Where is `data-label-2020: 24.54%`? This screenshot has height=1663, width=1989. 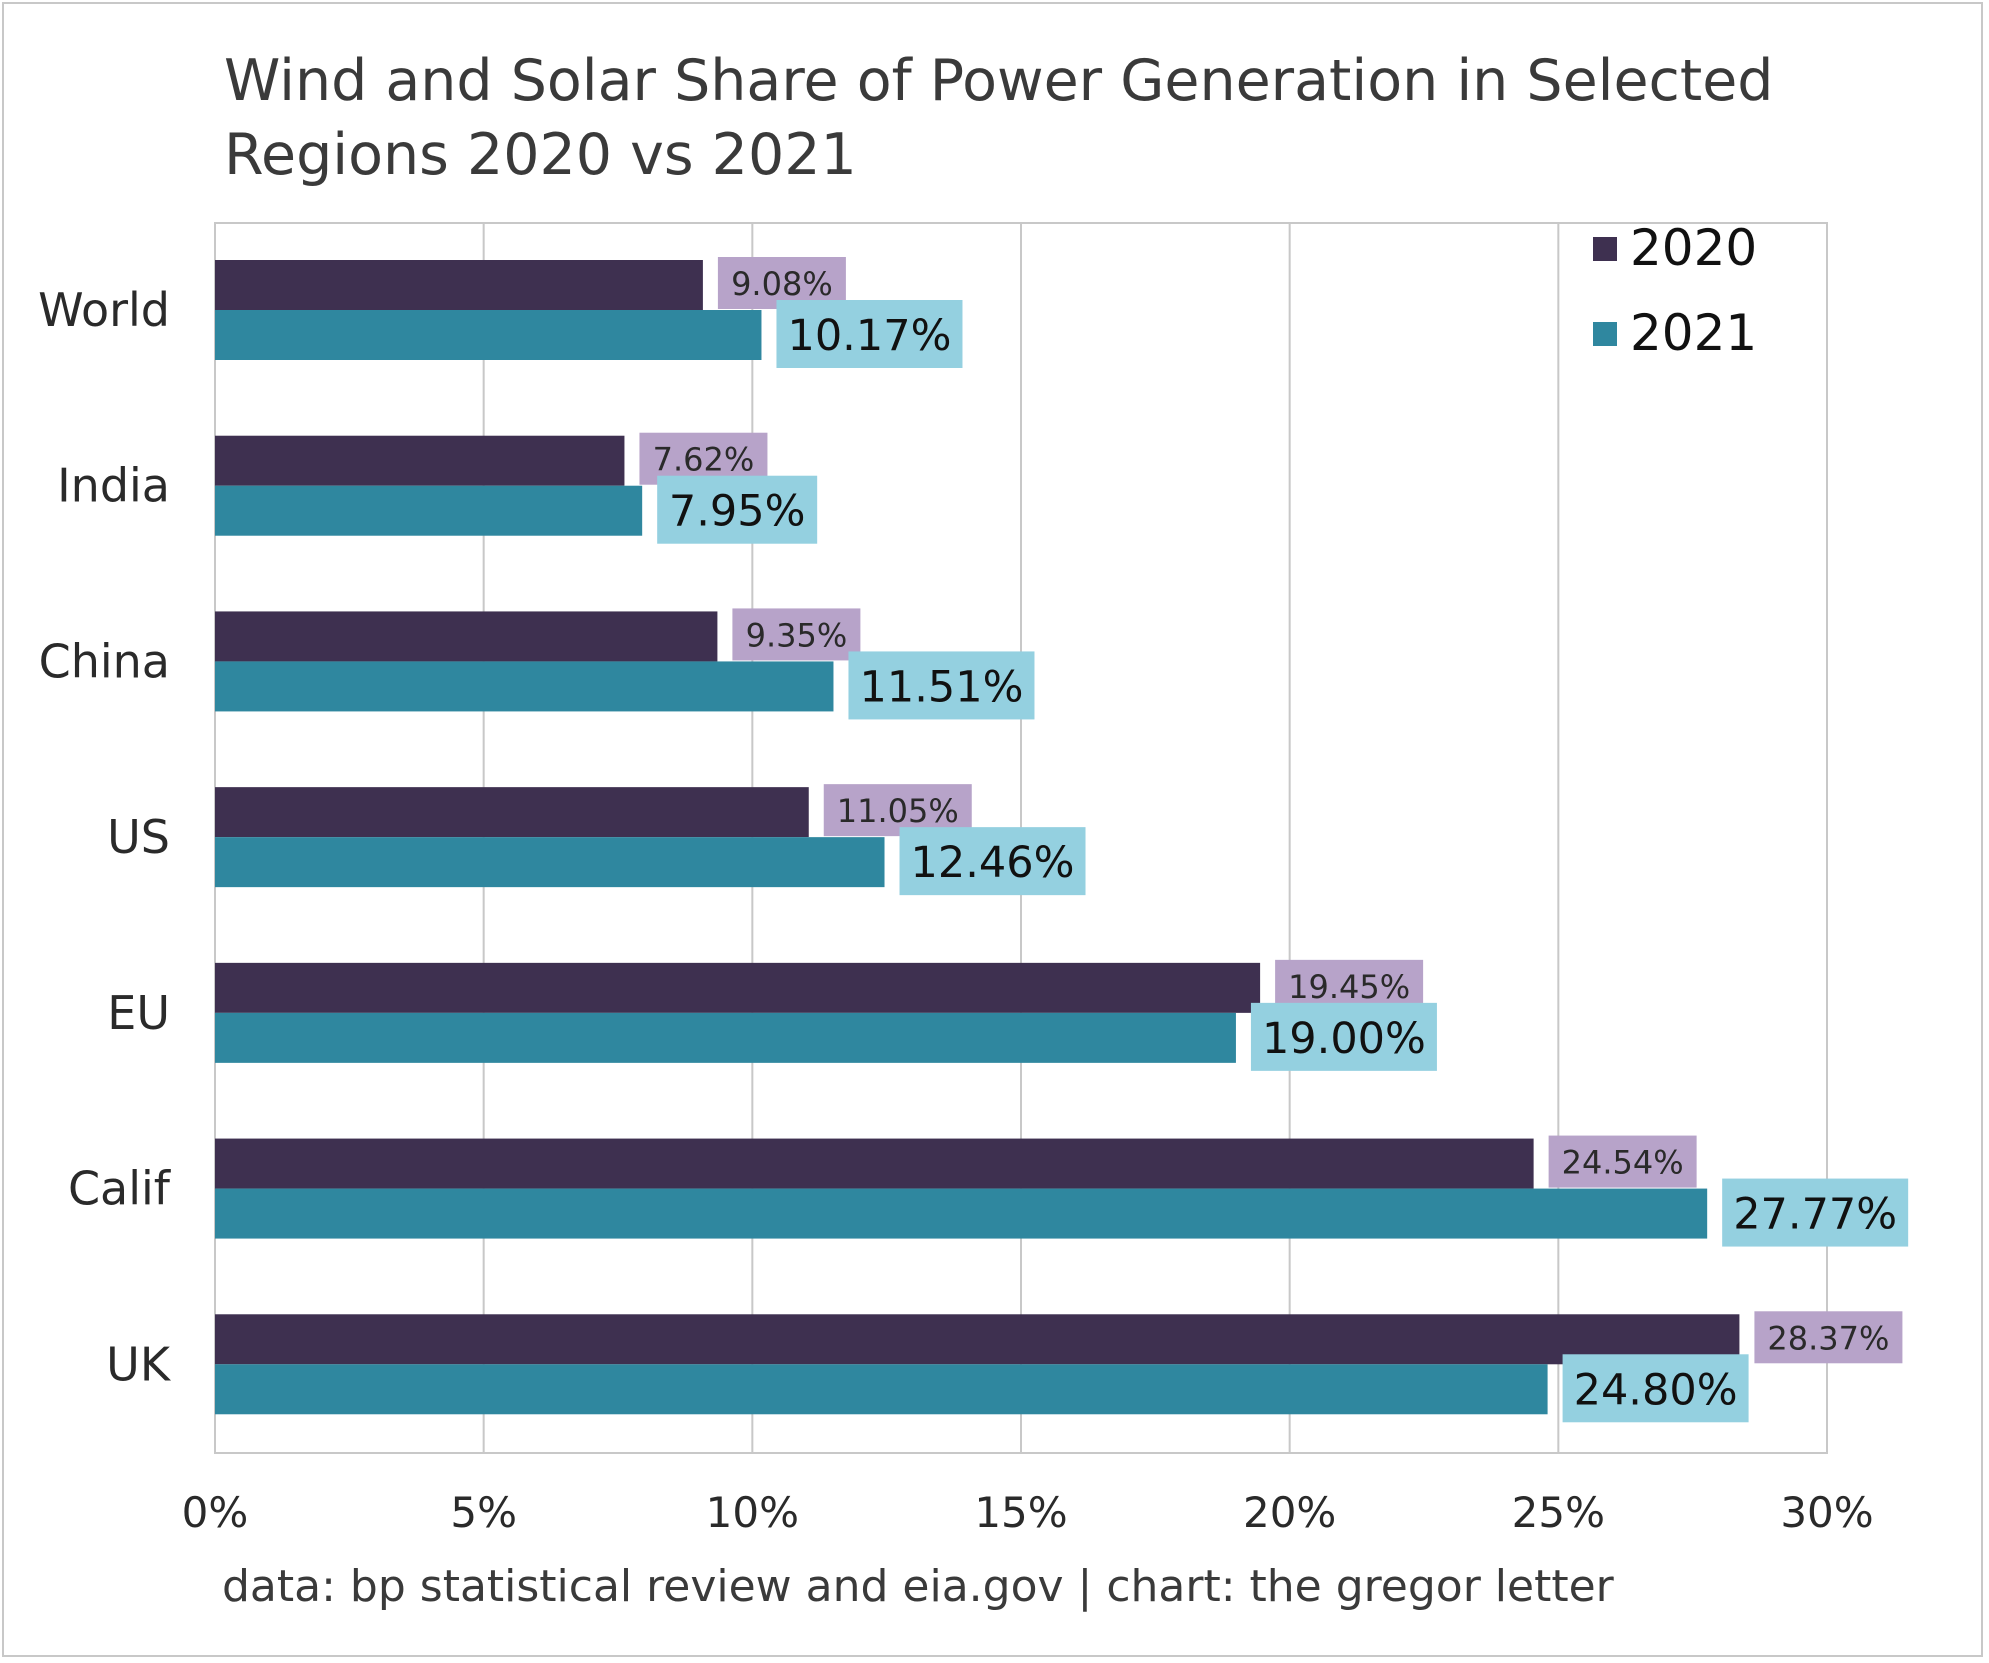 data-label-2020: 24.54% is located at coordinates (1623, 1163).